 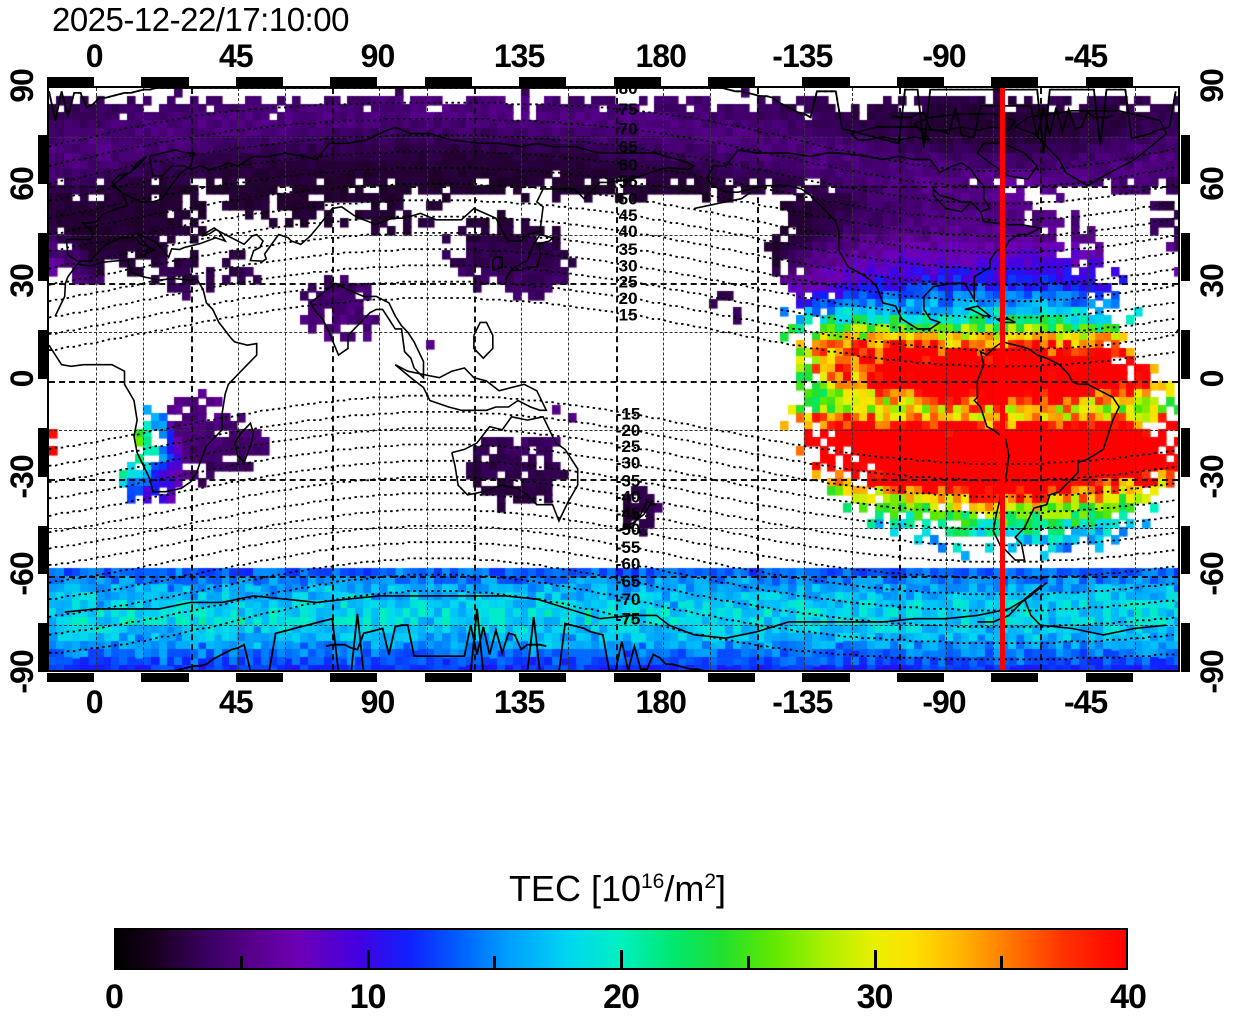 What do you see at coordinates (684, 888) in the screenshot?
I see `colorbar-title-tail: /m` at bounding box center [684, 888].